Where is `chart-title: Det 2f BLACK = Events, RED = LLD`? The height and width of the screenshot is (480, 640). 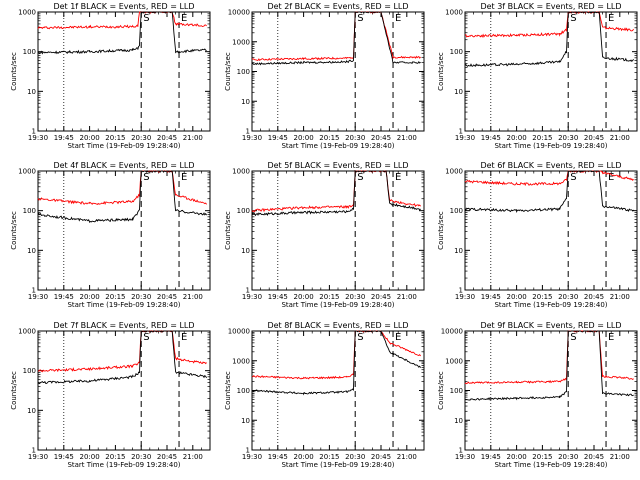 chart-title: Det 2f BLACK = Events, RED = LLD is located at coordinates (337, 6).